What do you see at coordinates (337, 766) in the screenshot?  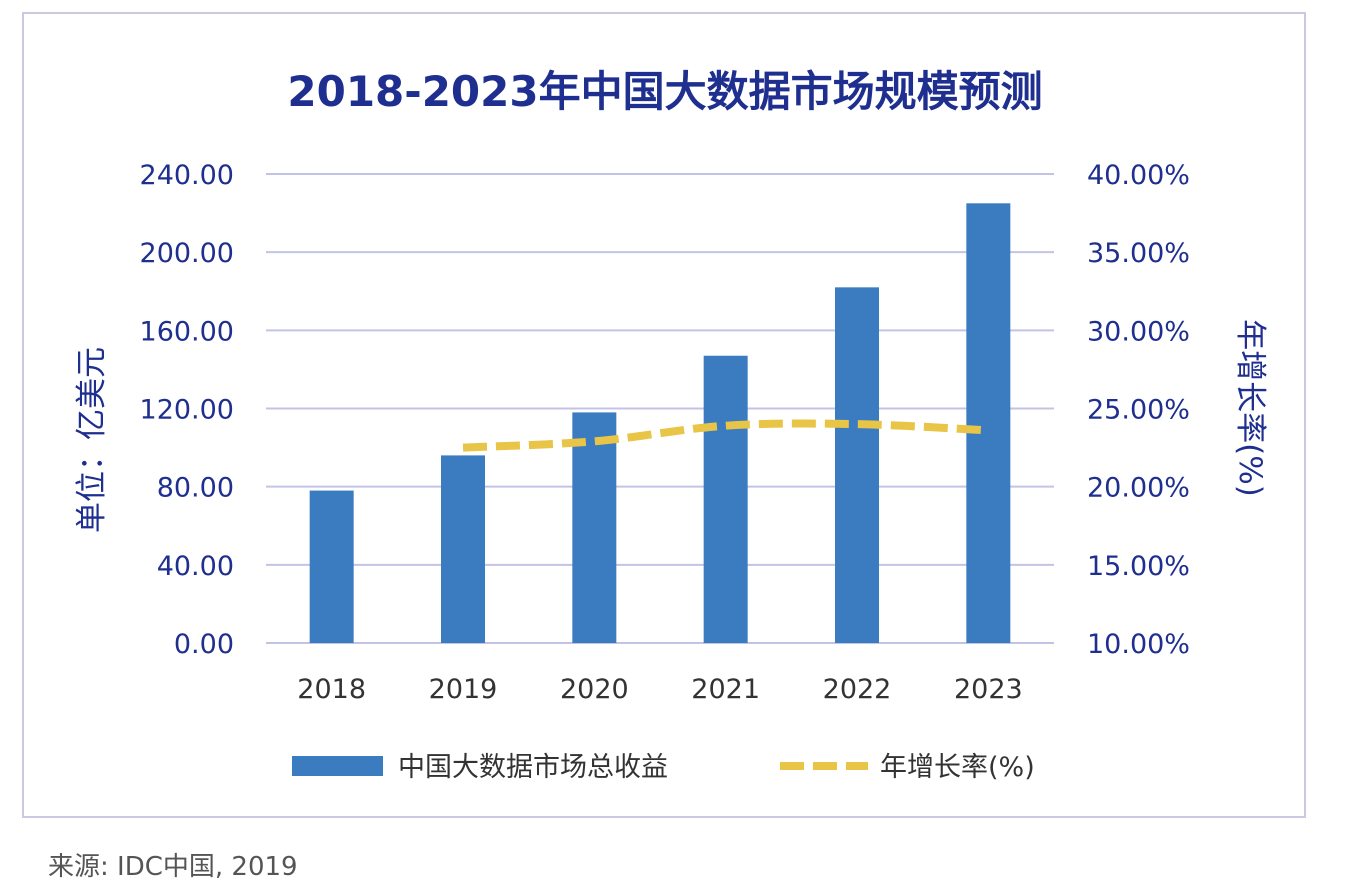 I see `legend-bar-swatch` at bounding box center [337, 766].